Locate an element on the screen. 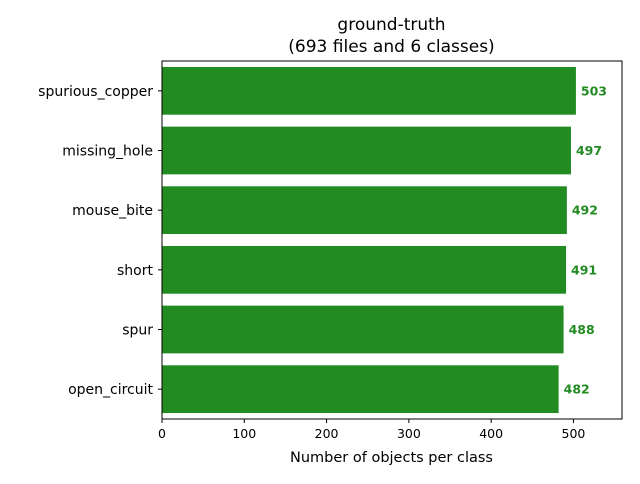 The width and height of the screenshot is (640, 484). bar-missing_hole is located at coordinates (366, 150).